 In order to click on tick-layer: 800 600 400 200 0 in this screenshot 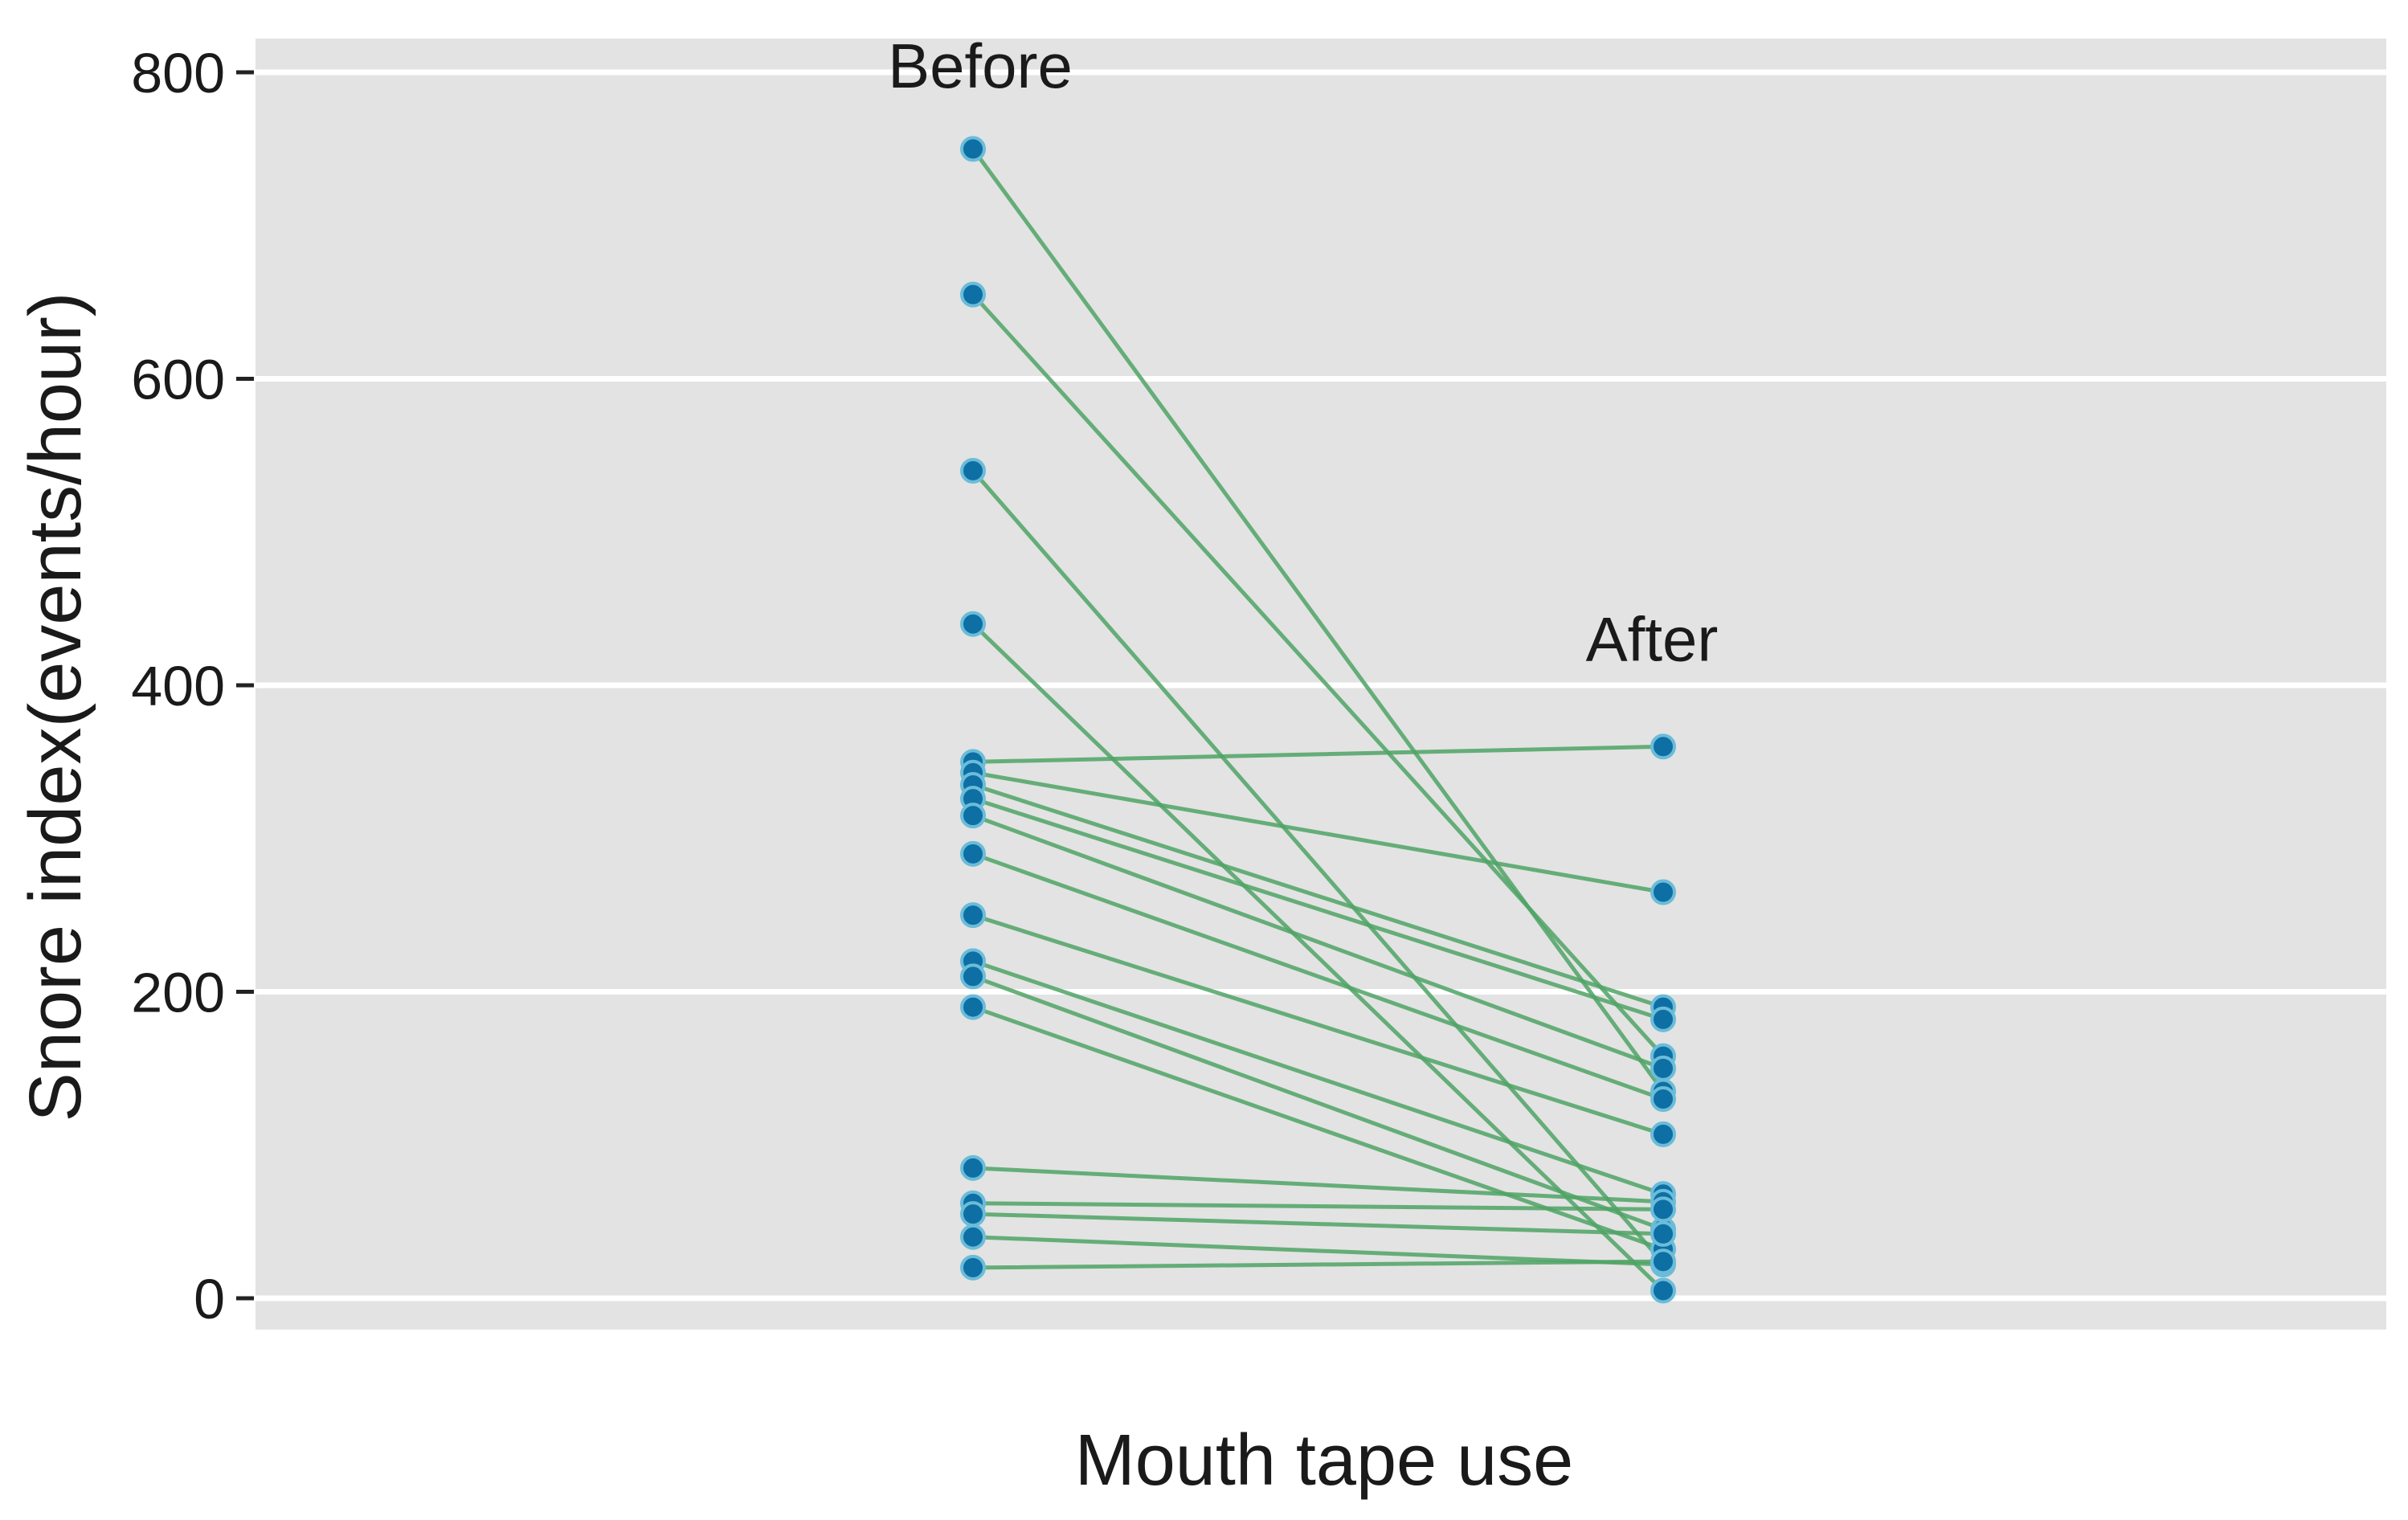, I will do `click(192, 686)`.